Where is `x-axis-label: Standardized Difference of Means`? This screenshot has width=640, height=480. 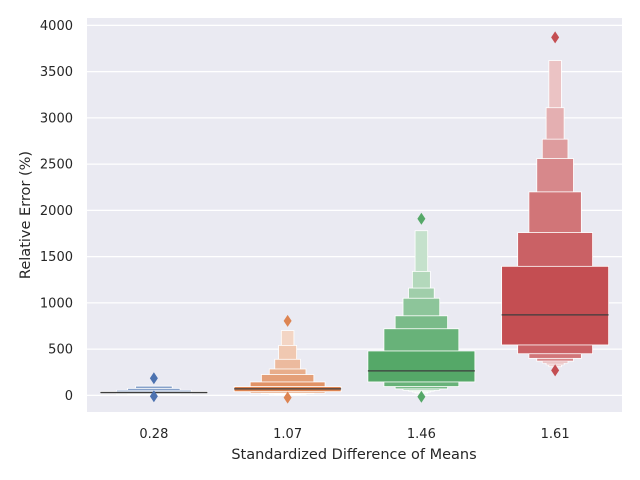 x-axis-label: Standardized Difference of Means is located at coordinates (353, 455).